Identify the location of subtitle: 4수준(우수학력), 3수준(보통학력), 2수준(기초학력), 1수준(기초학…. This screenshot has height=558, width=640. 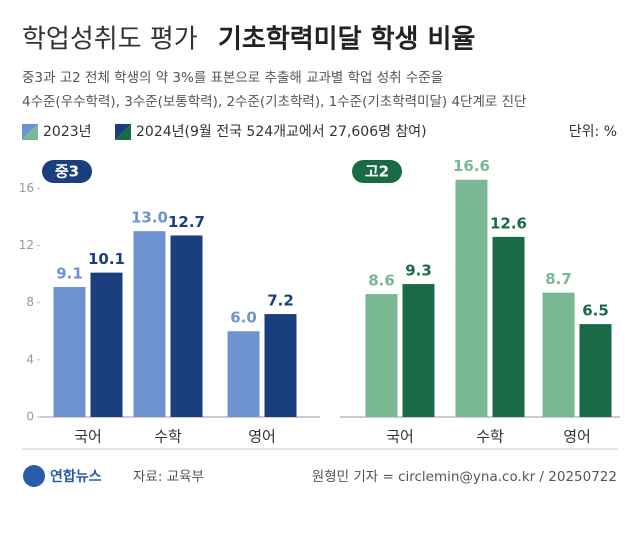
(274, 102).